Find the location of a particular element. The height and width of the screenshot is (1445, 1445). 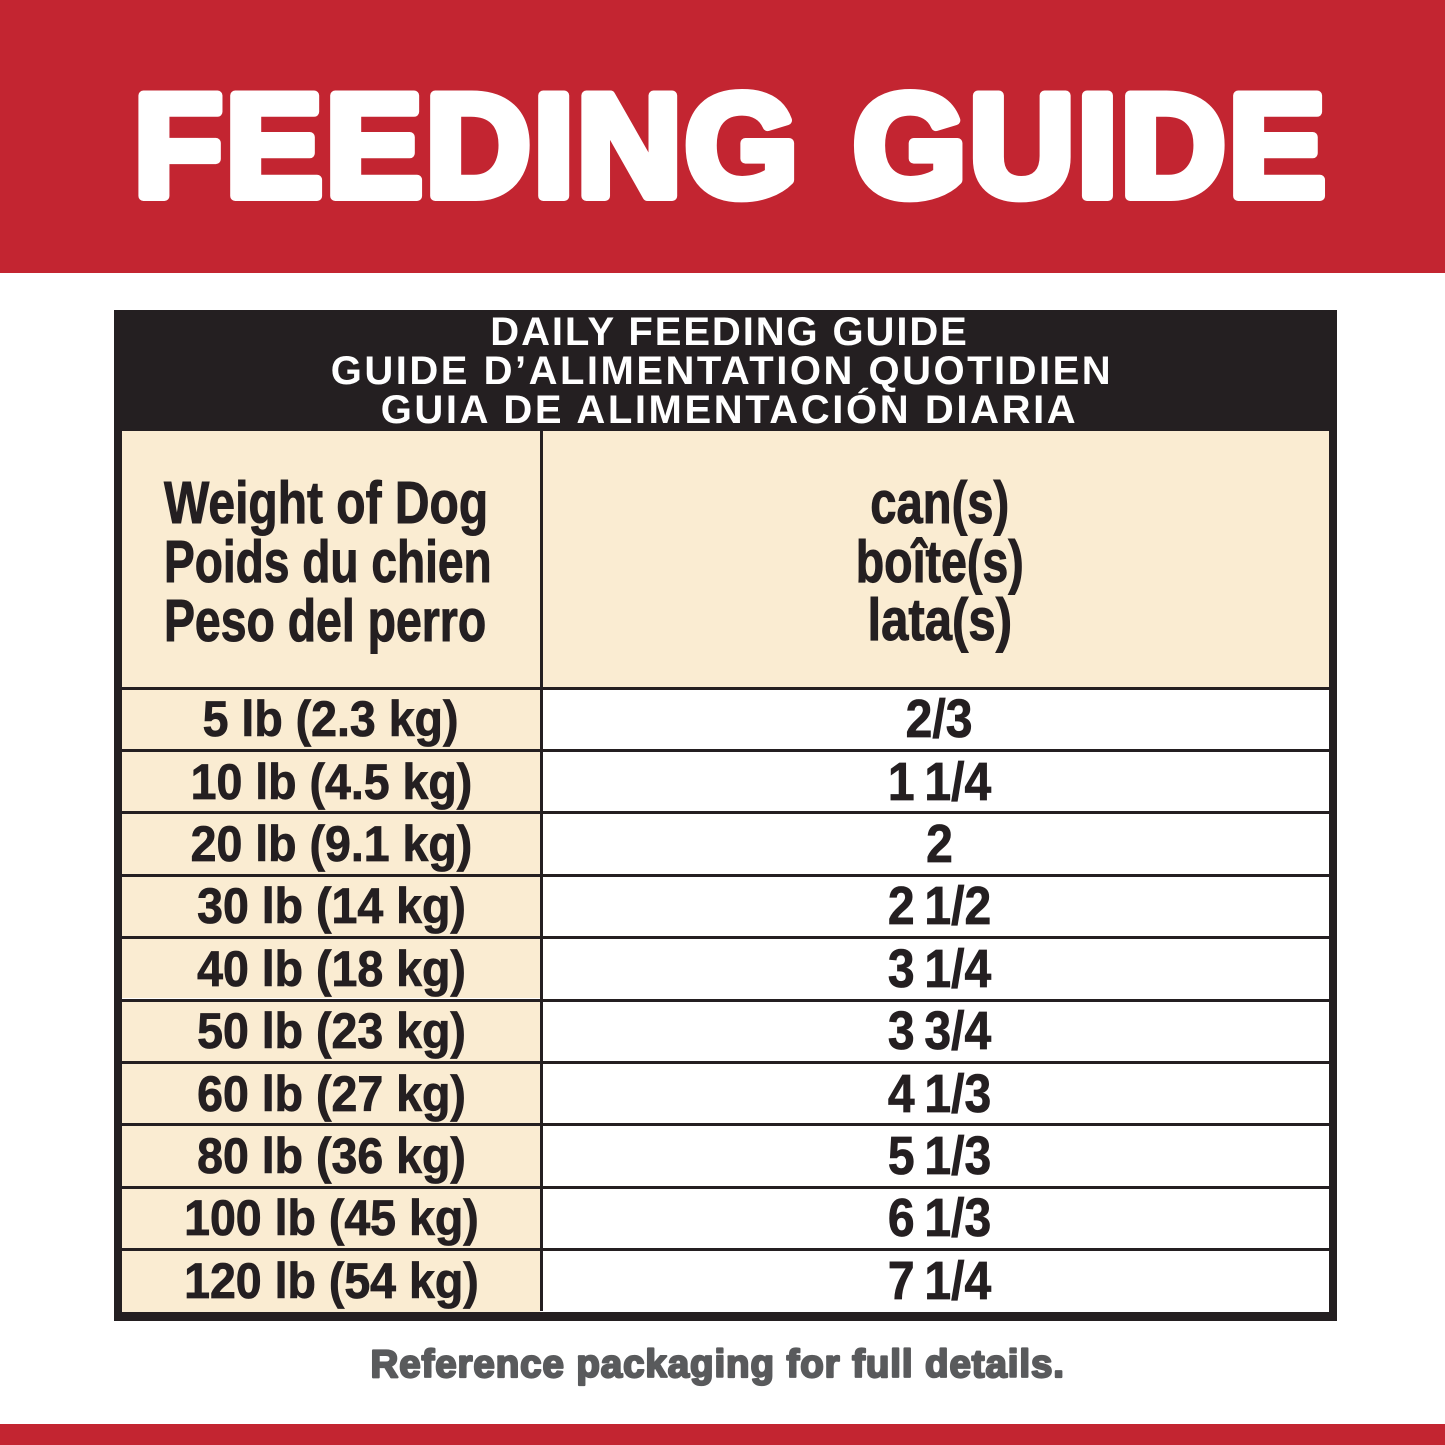

svg-text:Reference packaging for full d: Reference packaging for full details. is located at coordinates (717, 1364).